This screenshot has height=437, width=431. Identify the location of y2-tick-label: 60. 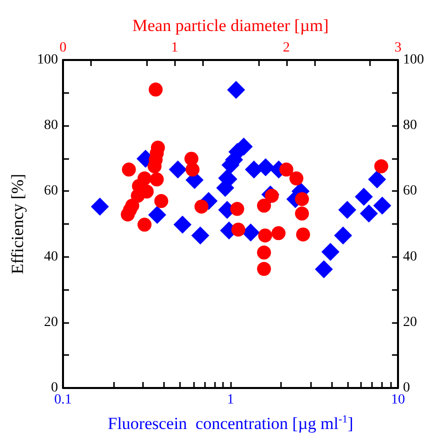
(410, 191).